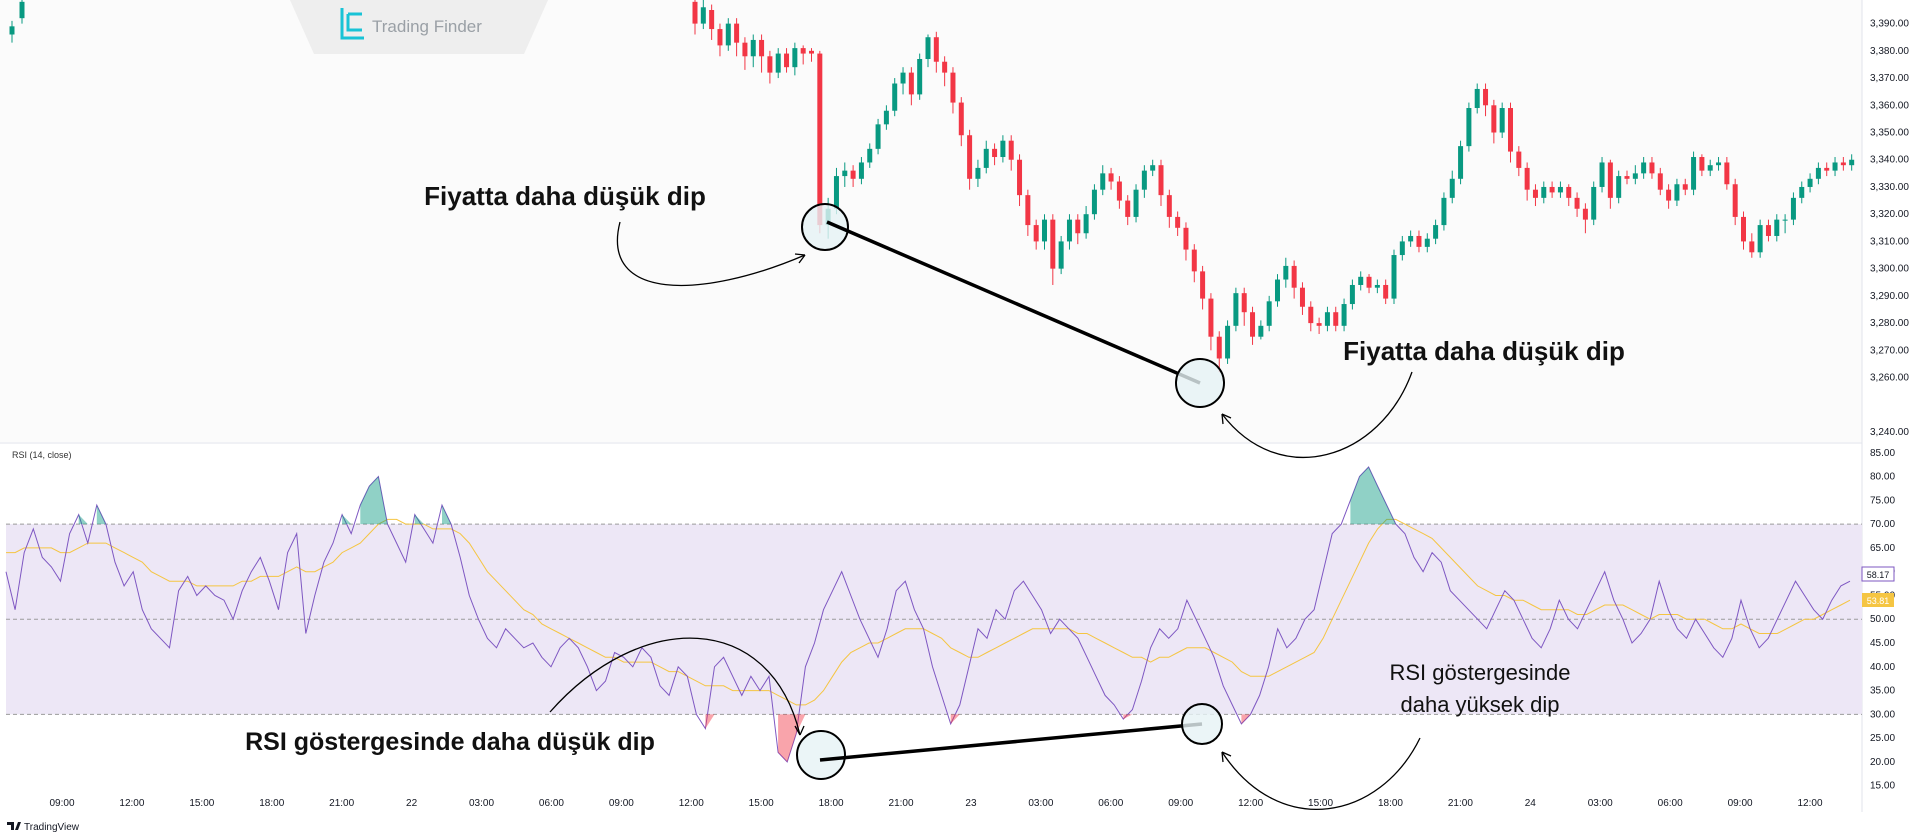  What do you see at coordinates (271, 803) in the screenshot?
I see `time-tick-label: 18:00` at bounding box center [271, 803].